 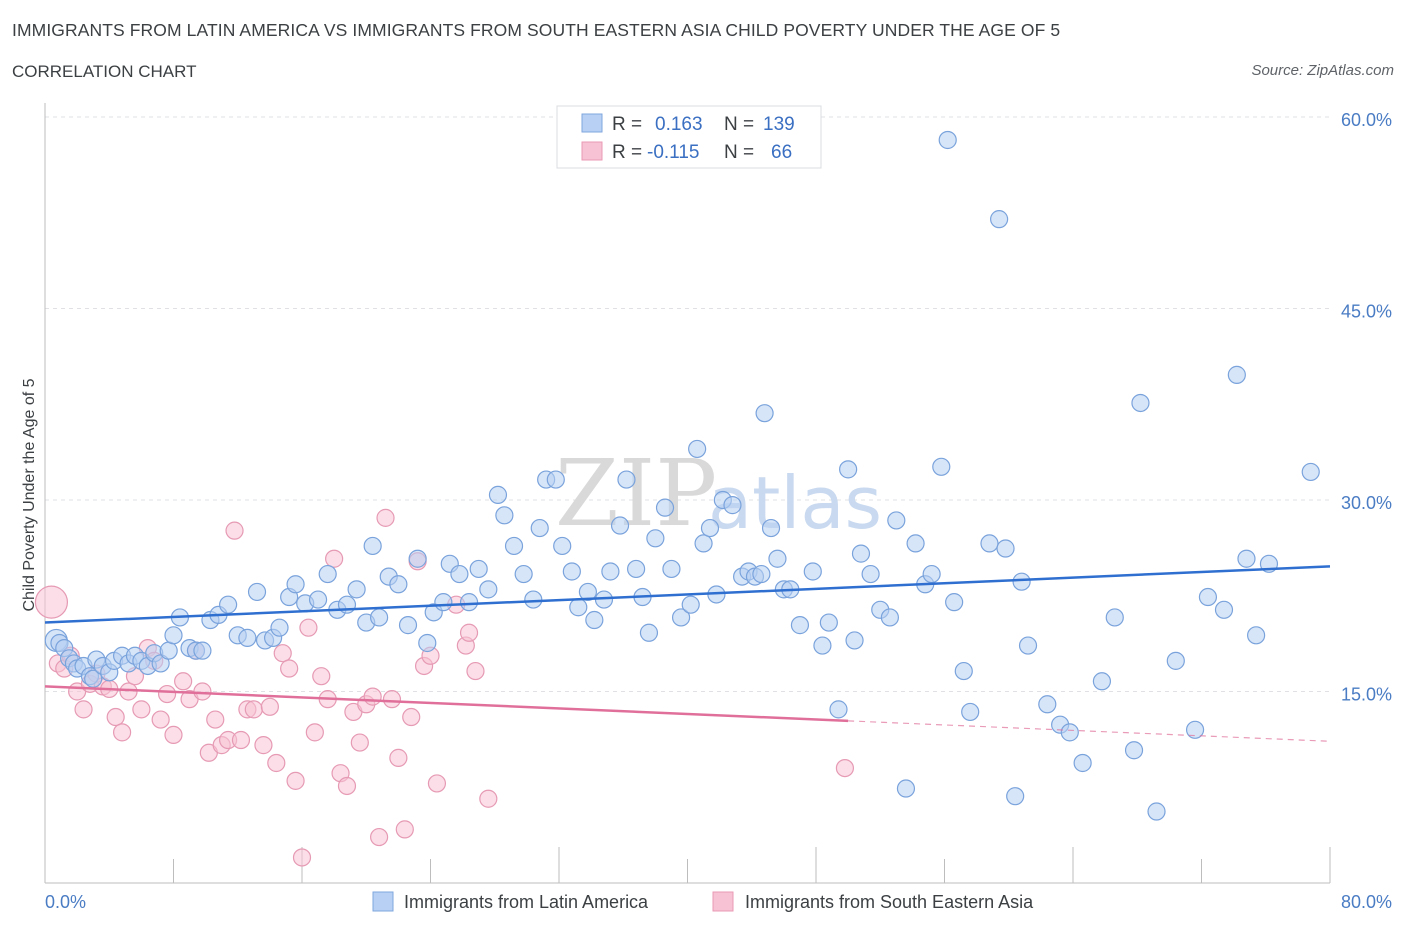 I want to click on correlation-legend: R = 0.163 N = 139 R = -0.115 N = 66, so click(x=689, y=137).